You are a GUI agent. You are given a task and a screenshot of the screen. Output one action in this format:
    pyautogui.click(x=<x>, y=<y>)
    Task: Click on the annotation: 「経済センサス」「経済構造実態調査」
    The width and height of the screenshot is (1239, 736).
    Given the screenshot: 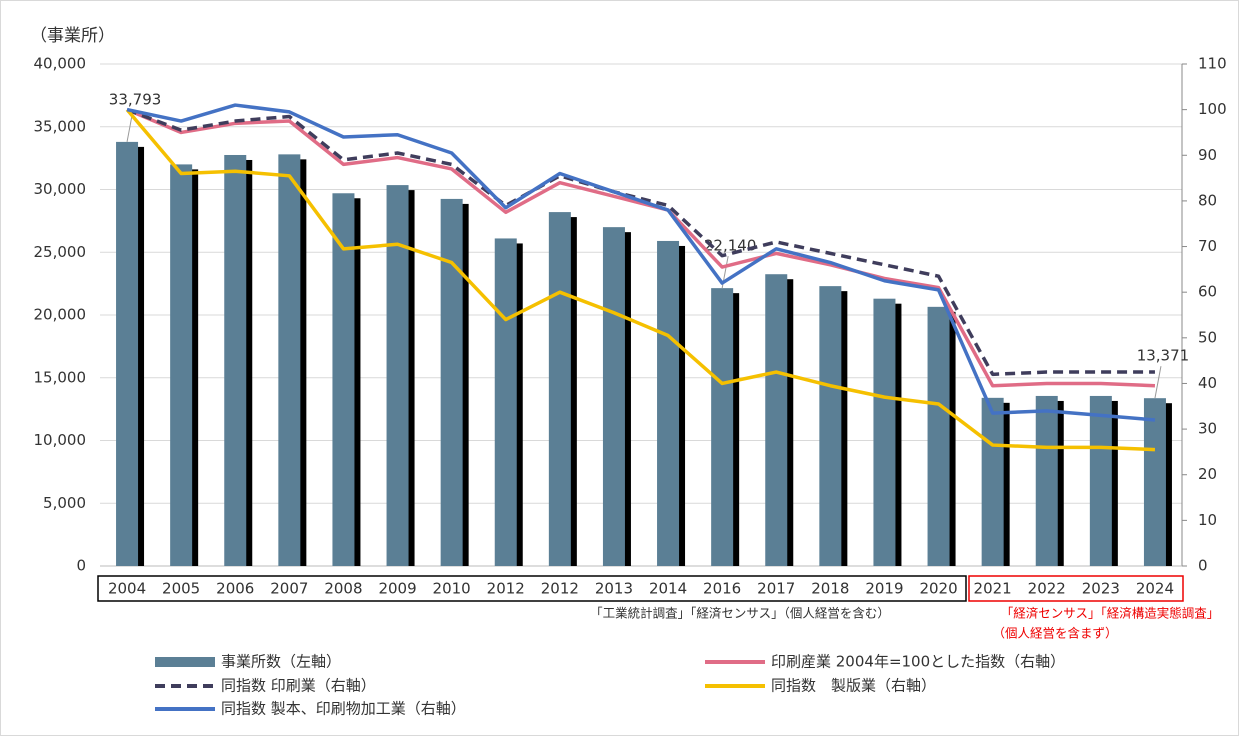 What is the action you would take?
    pyautogui.click(x=1110, y=613)
    